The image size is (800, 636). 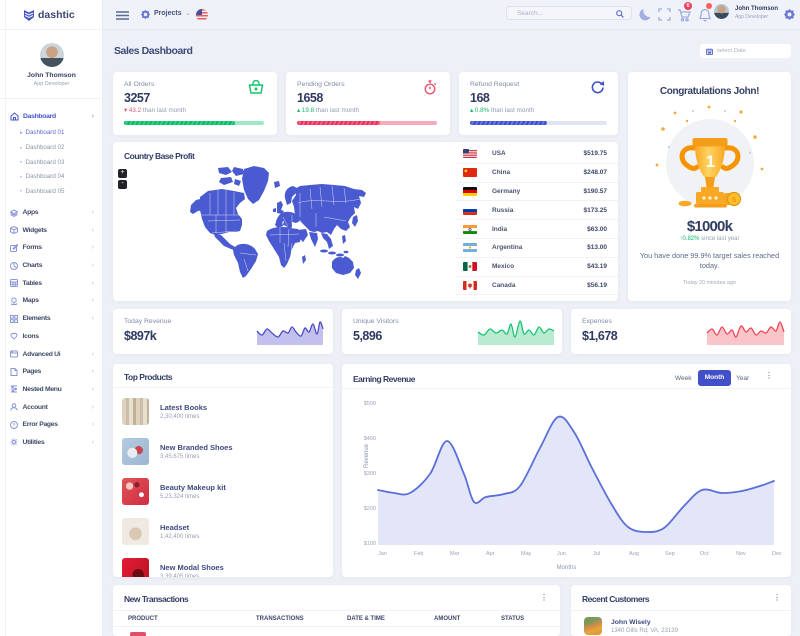 I want to click on svg-text: Oct, so click(x=704, y=554).